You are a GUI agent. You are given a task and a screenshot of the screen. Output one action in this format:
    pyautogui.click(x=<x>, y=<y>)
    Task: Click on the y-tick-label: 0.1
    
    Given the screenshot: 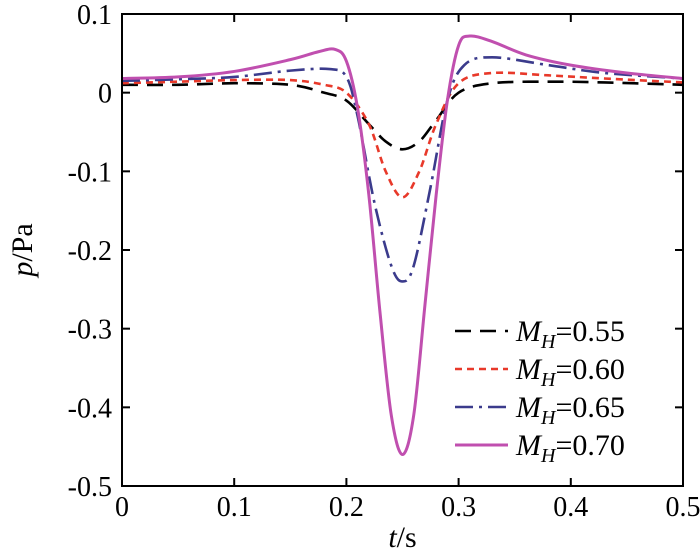 What is the action you would take?
    pyautogui.click(x=94, y=15)
    